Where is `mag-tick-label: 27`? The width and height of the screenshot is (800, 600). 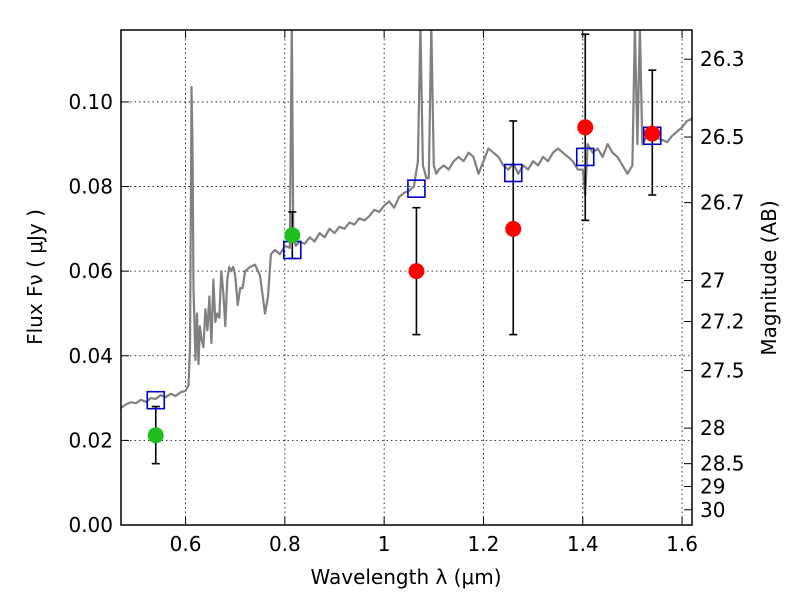
mag-tick-label: 27 is located at coordinates (712, 280).